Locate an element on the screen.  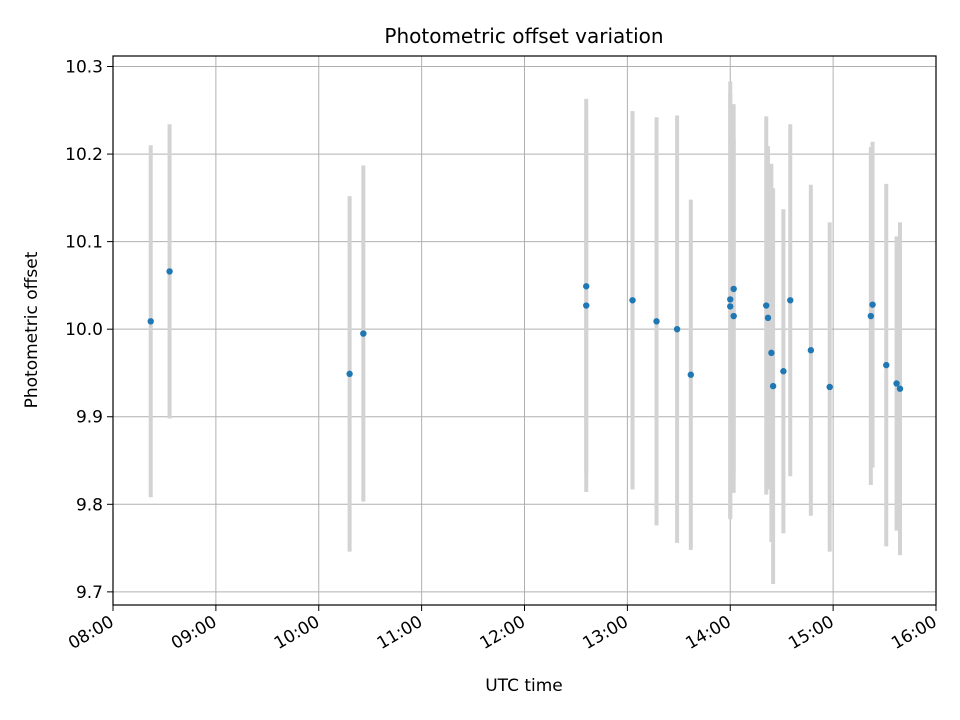
x-tick-label: 13:00 is located at coordinates (605, 633).